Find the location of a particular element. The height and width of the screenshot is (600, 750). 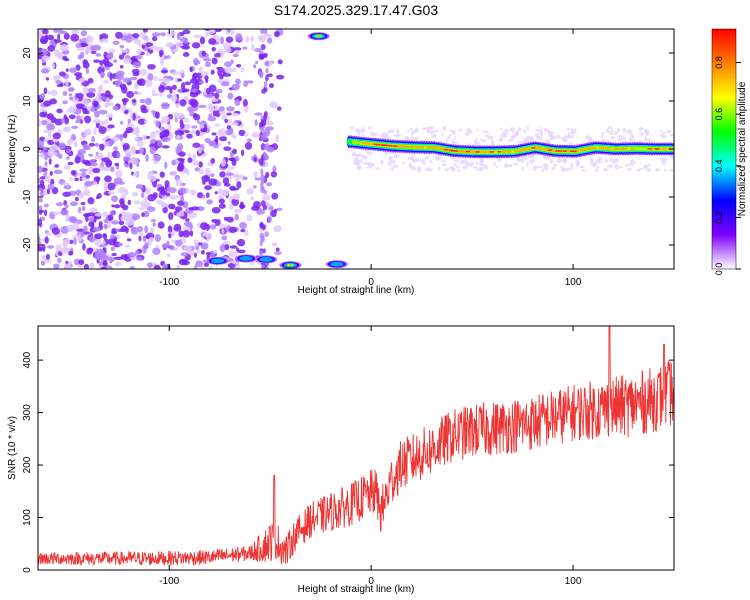

spectrogram-y-tick-label: 10 is located at coordinates (27, 101).